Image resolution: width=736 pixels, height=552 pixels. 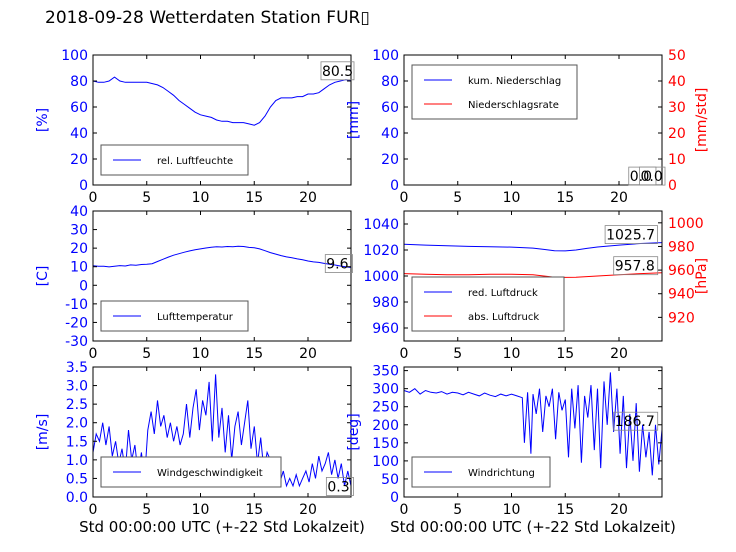 What do you see at coordinates (354, 431) in the screenshot?
I see `winddir-y-axis-label: [deg]` at bounding box center [354, 431].